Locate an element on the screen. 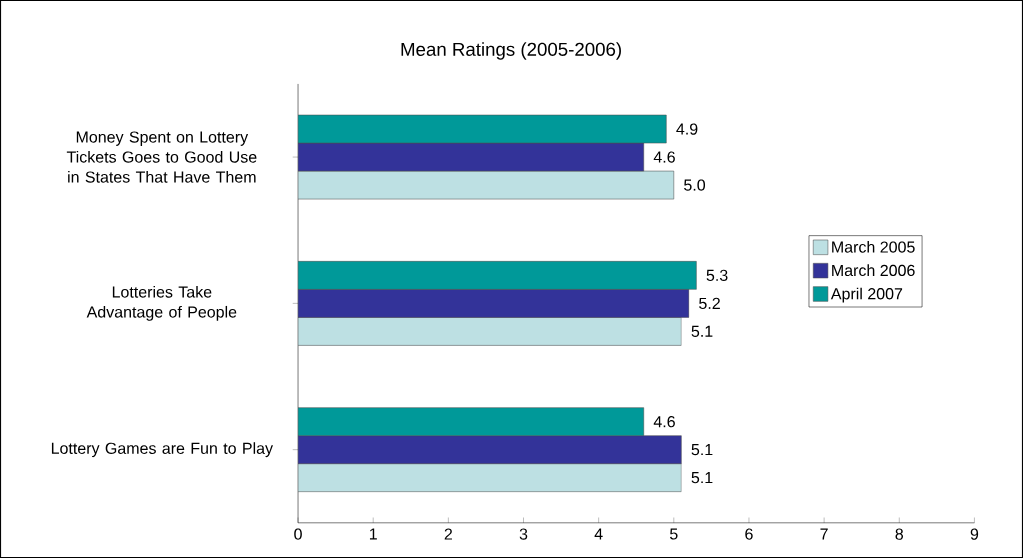  x-tick-label: 0 is located at coordinates (298, 534).